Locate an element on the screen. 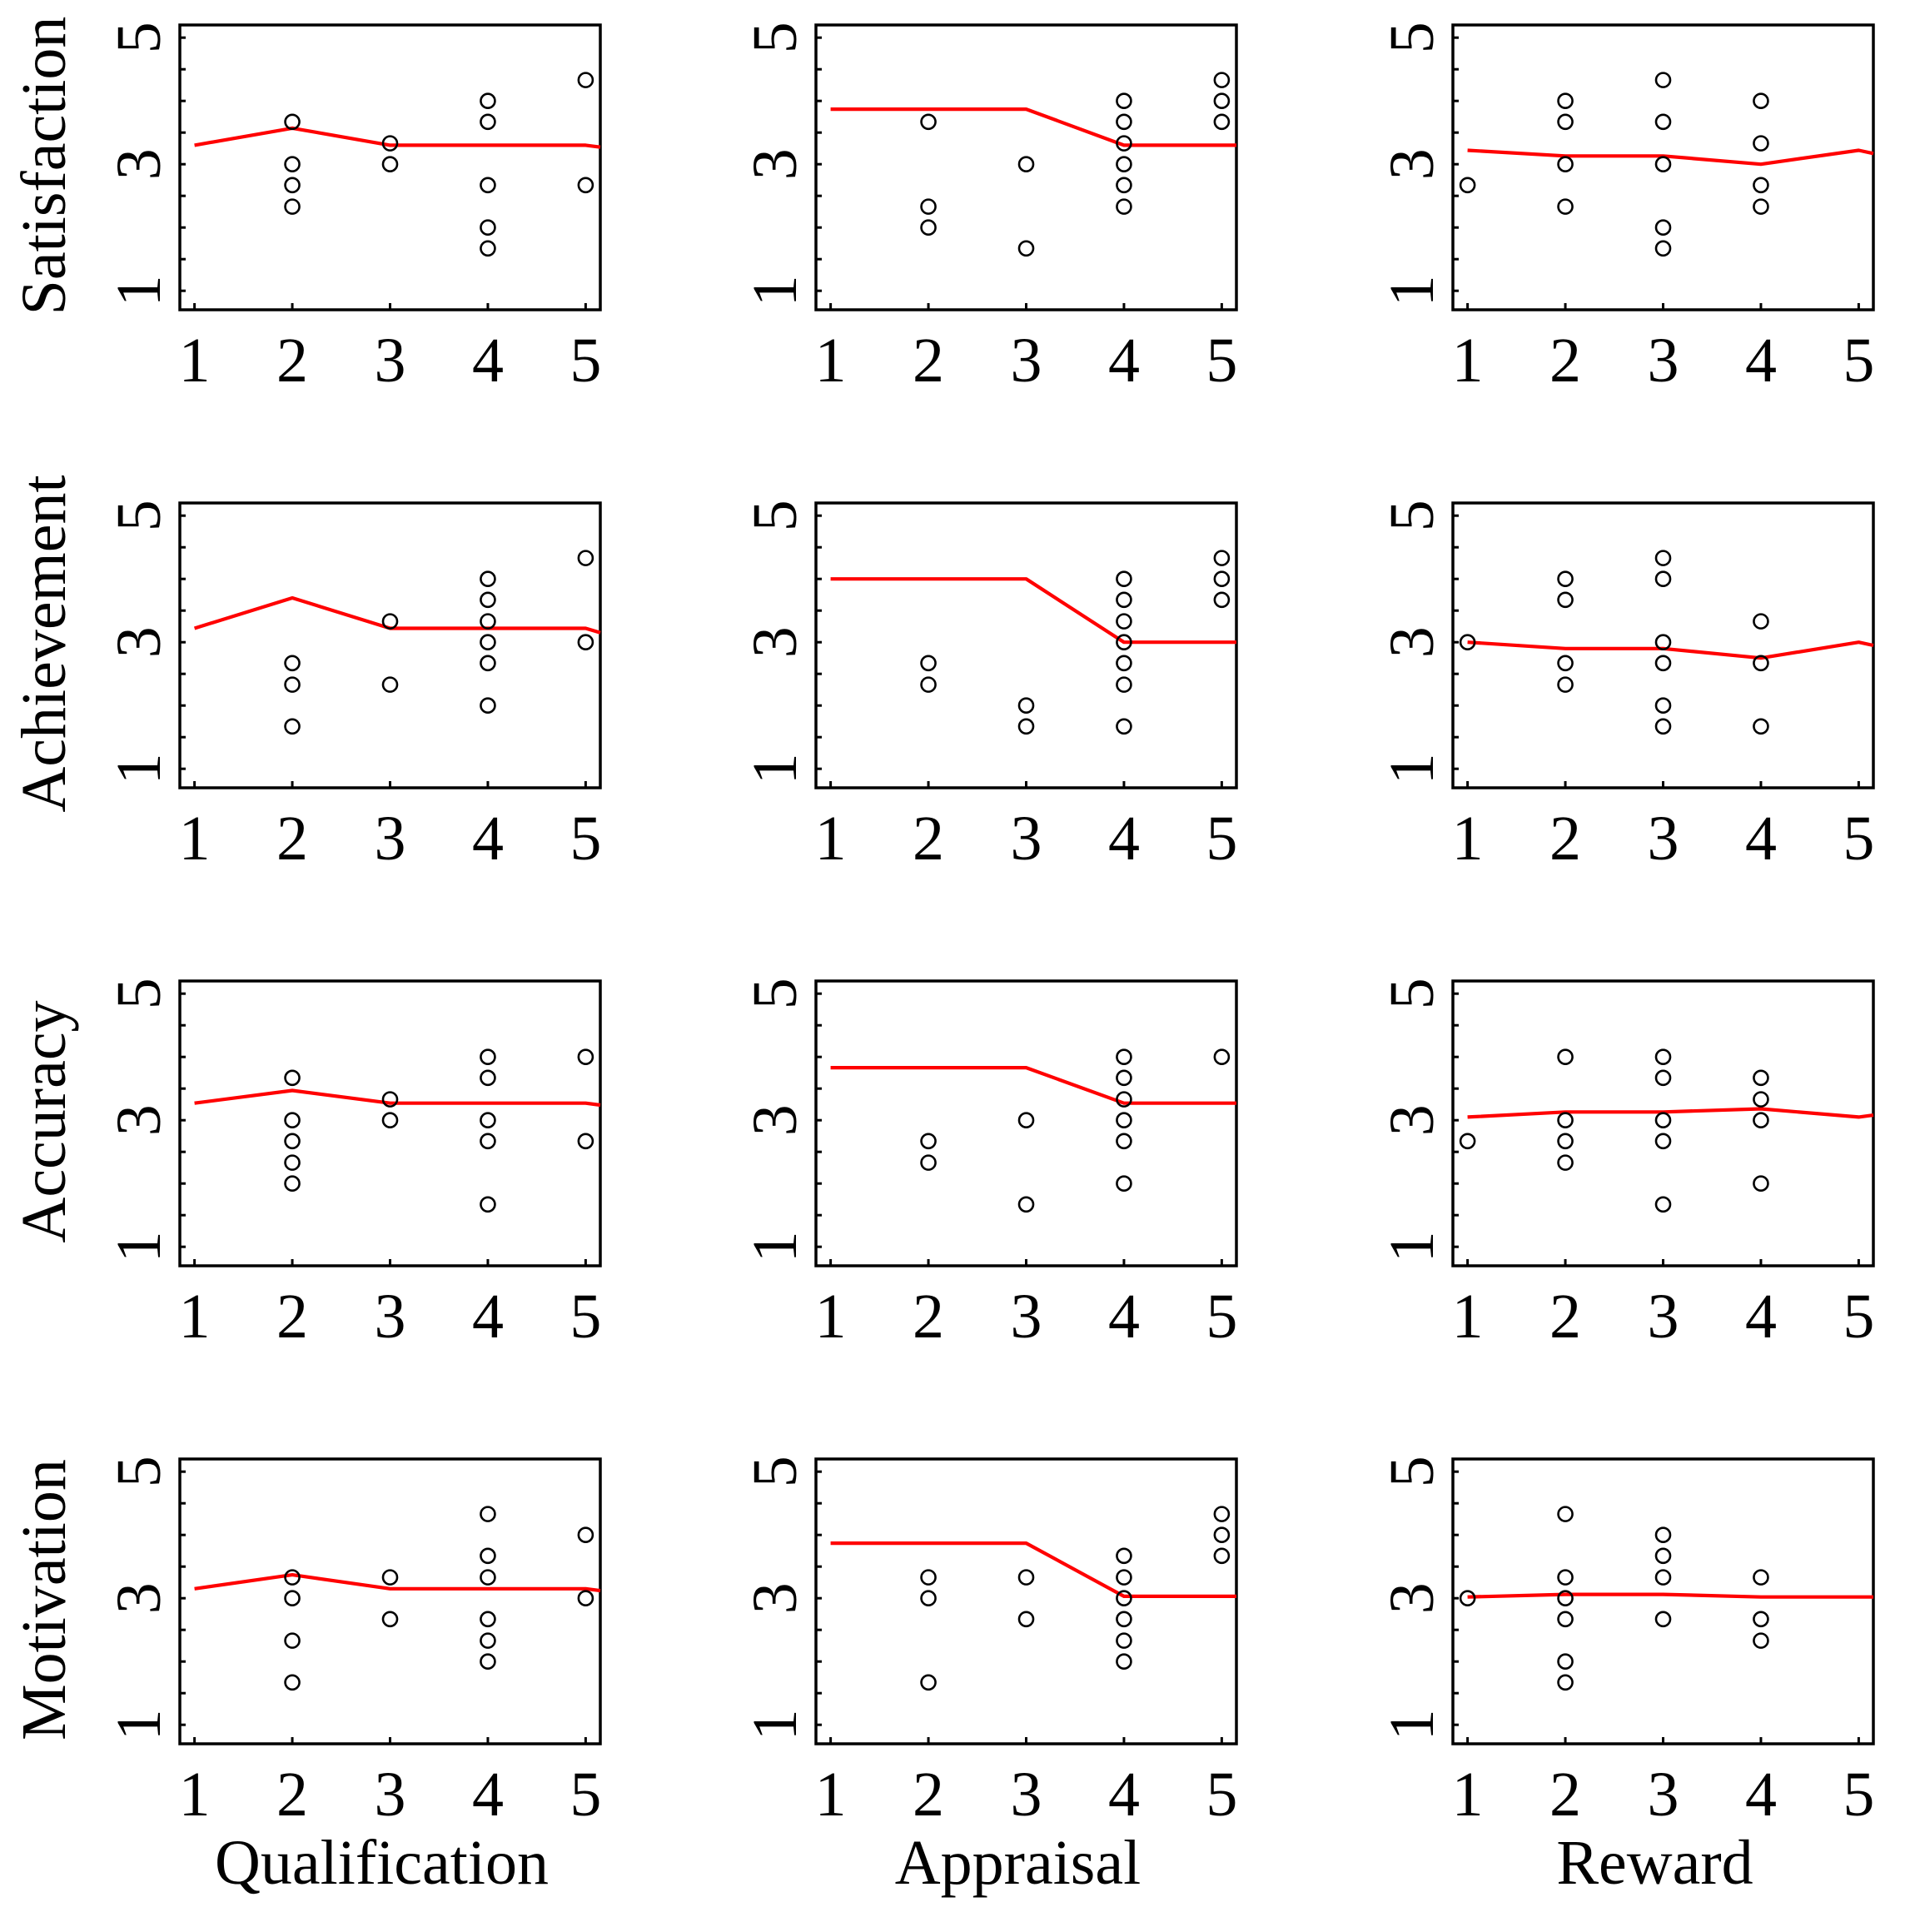  row-label-satisfaction: Satisfaction is located at coordinates (44, 166).